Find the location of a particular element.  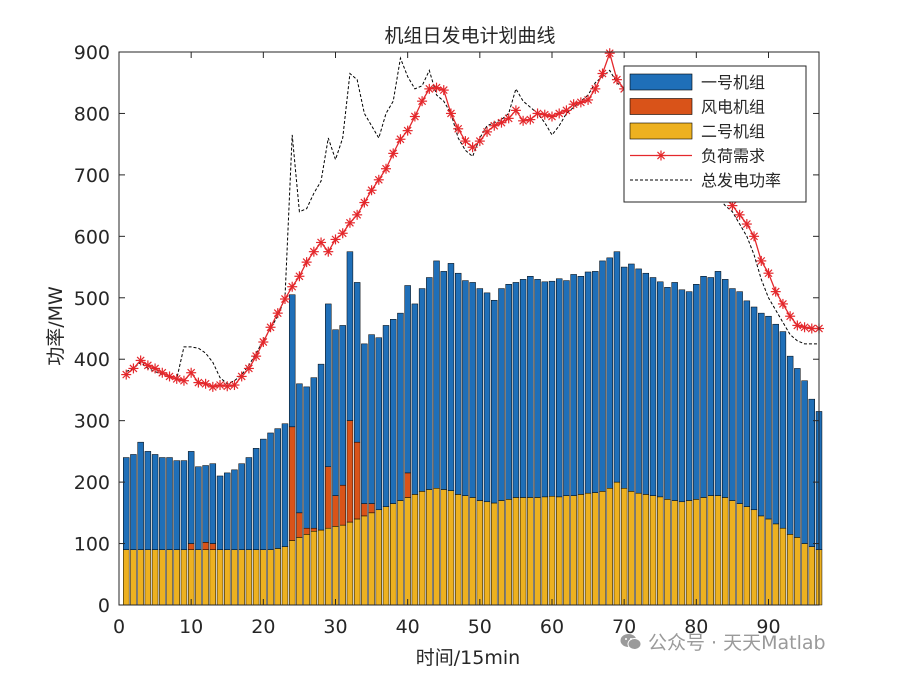

x-tick-label: 40 is located at coordinates (408, 627).